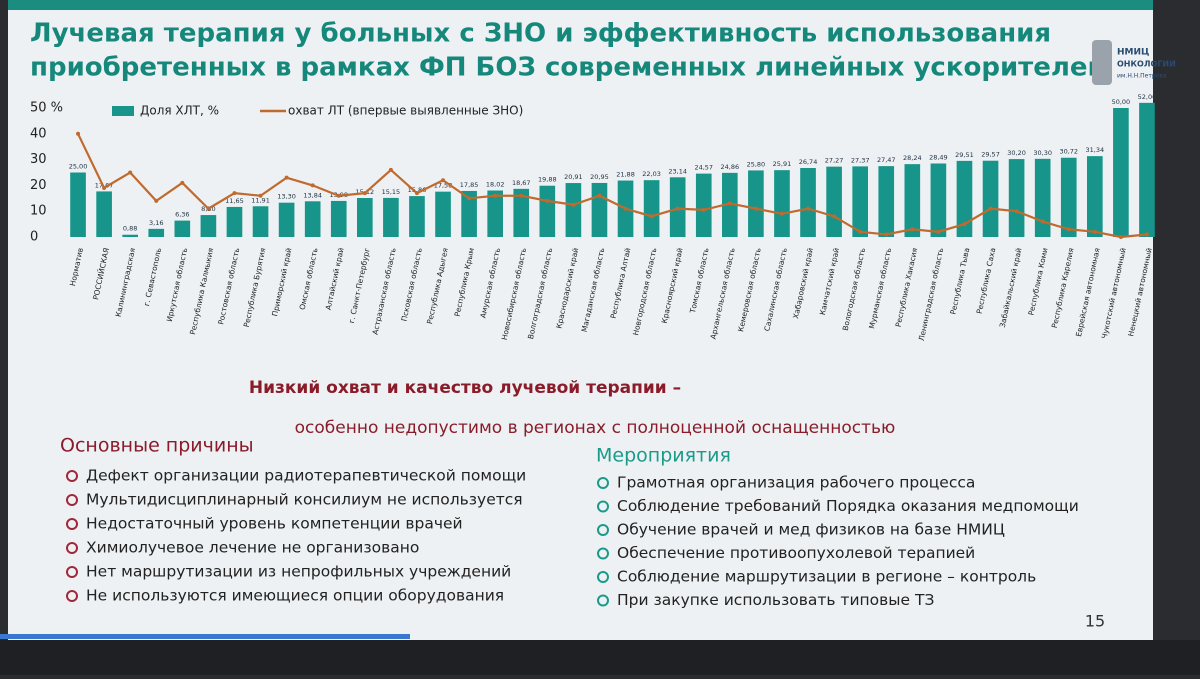  I want to click on logo-text: ОНКОЛОГИИ, so click(1146, 64).